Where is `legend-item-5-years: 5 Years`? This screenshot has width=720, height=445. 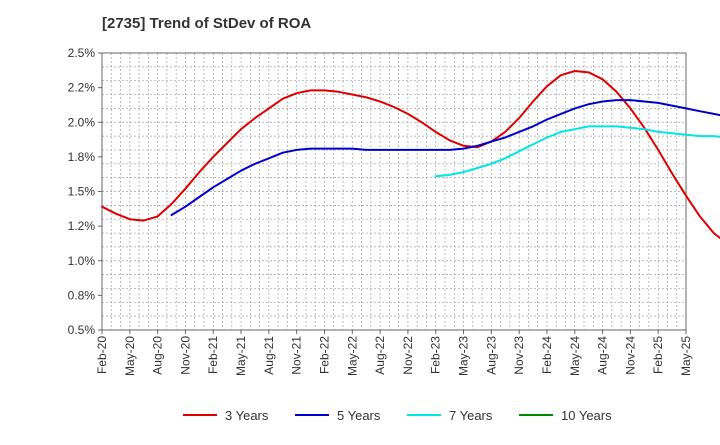 legend-item-5-years: 5 Years is located at coordinates (338, 415).